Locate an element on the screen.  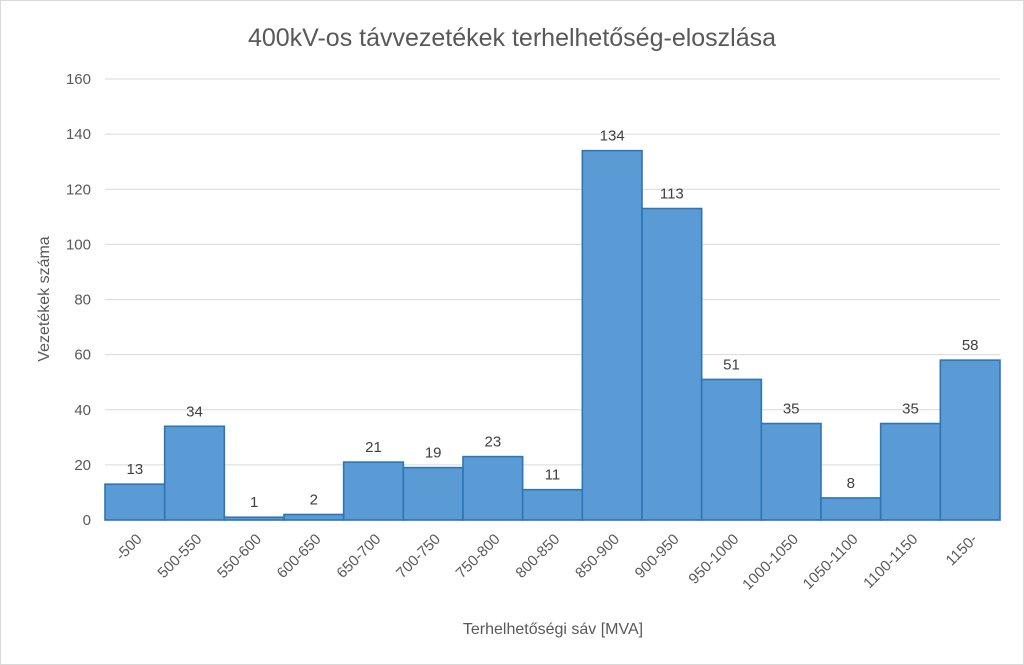
x-tick-label: 1150- is located at coordinates (962, 550).